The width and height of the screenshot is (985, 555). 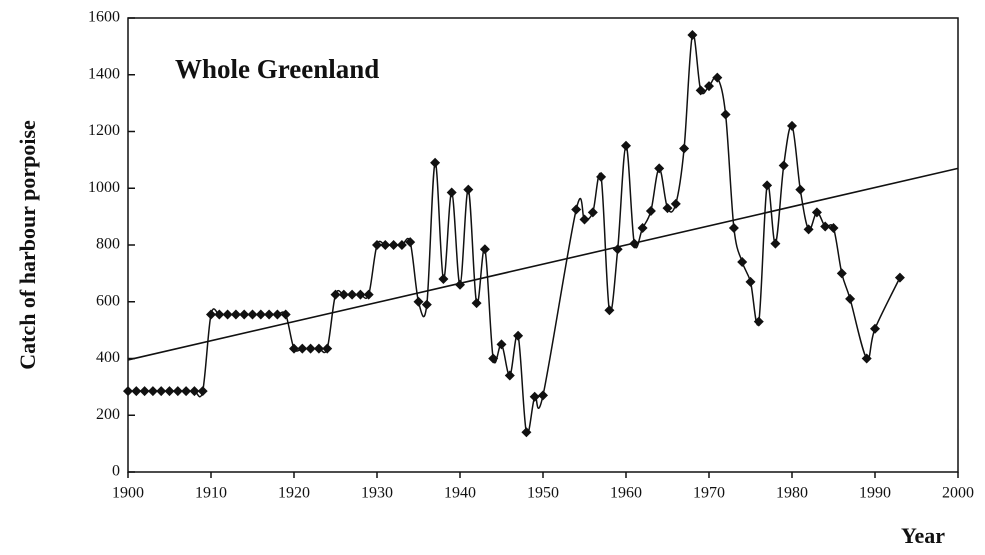 What do you see at coordinates (377, 493) in the screenshot?
I see `x-tick-label: 1930` at bounding box center [377, 493].